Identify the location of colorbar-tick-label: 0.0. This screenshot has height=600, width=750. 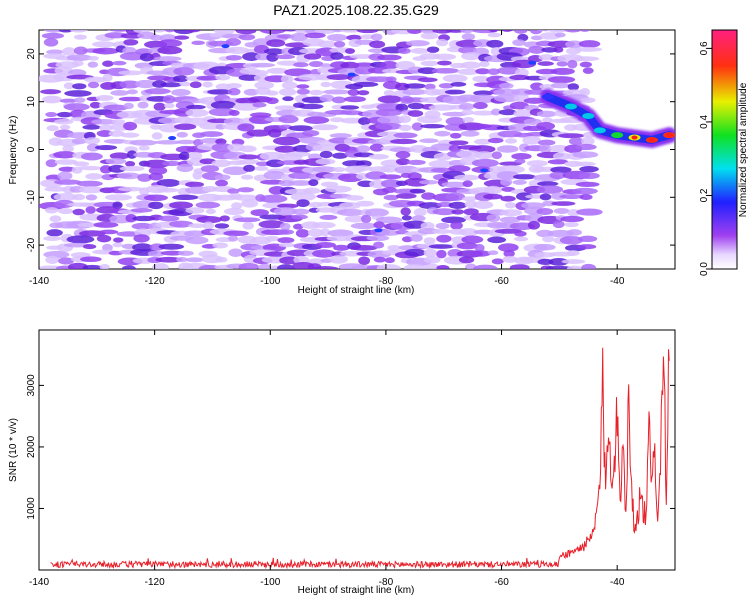
(704, 269).